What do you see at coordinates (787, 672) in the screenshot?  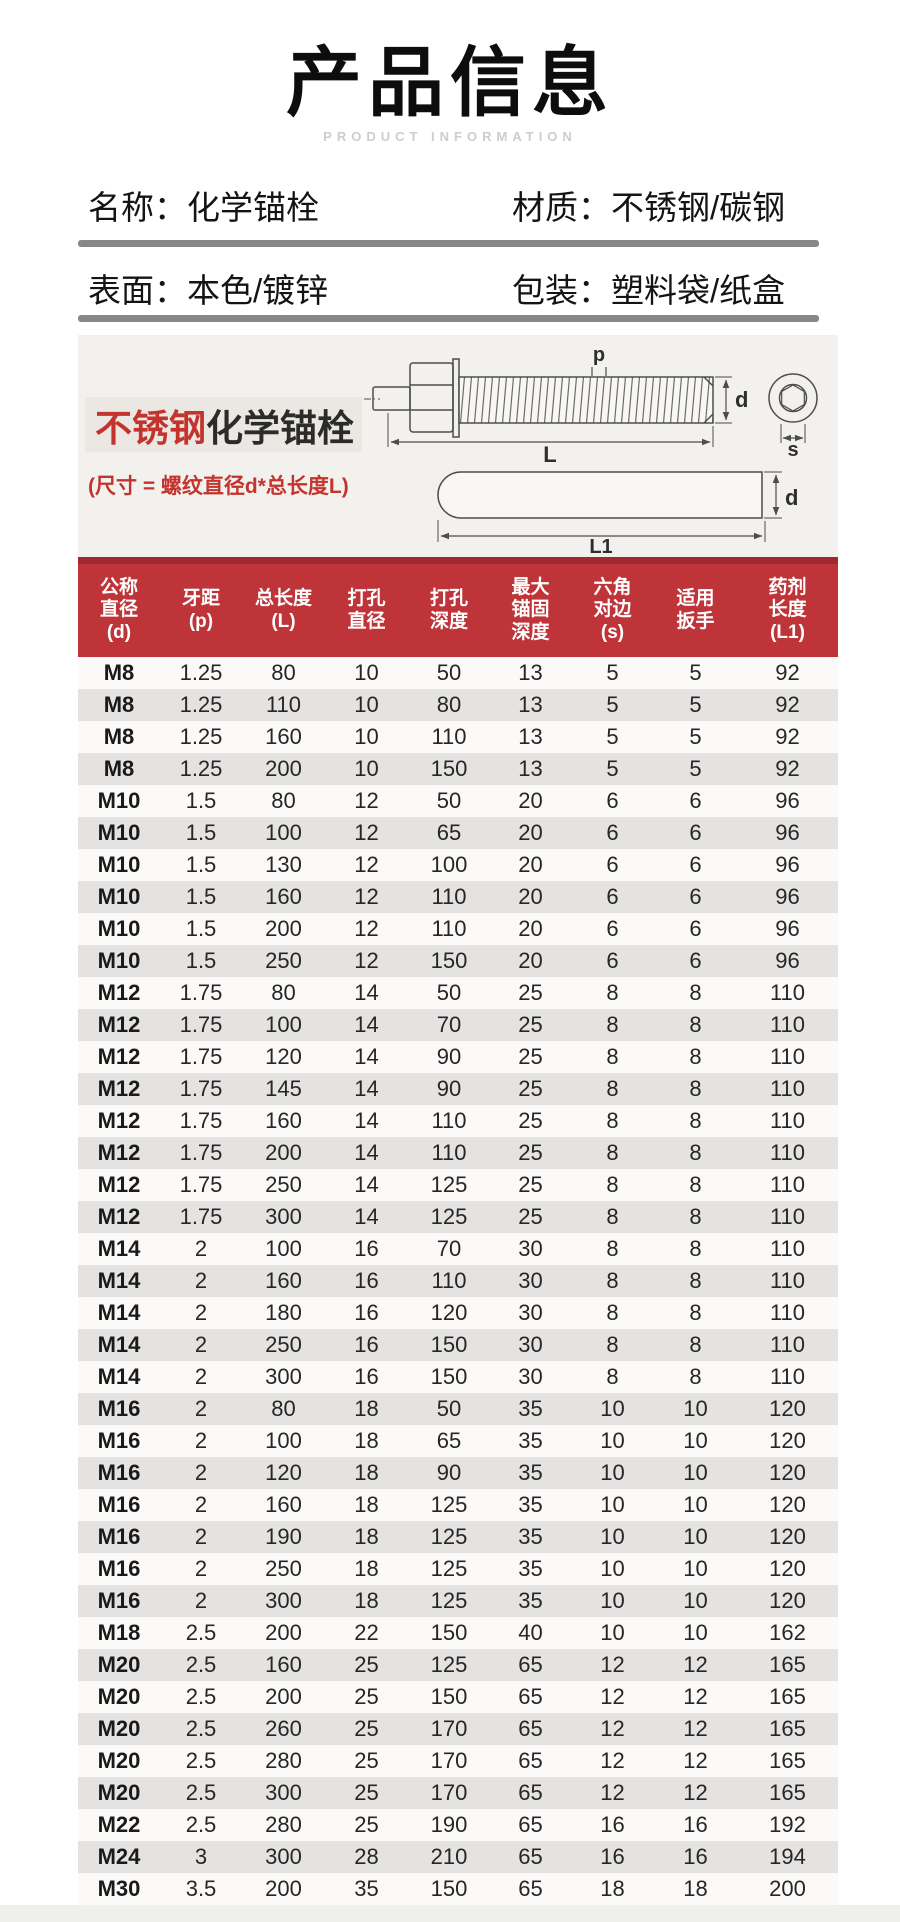 I see `cell: 92` at bounding box center [787, 672].